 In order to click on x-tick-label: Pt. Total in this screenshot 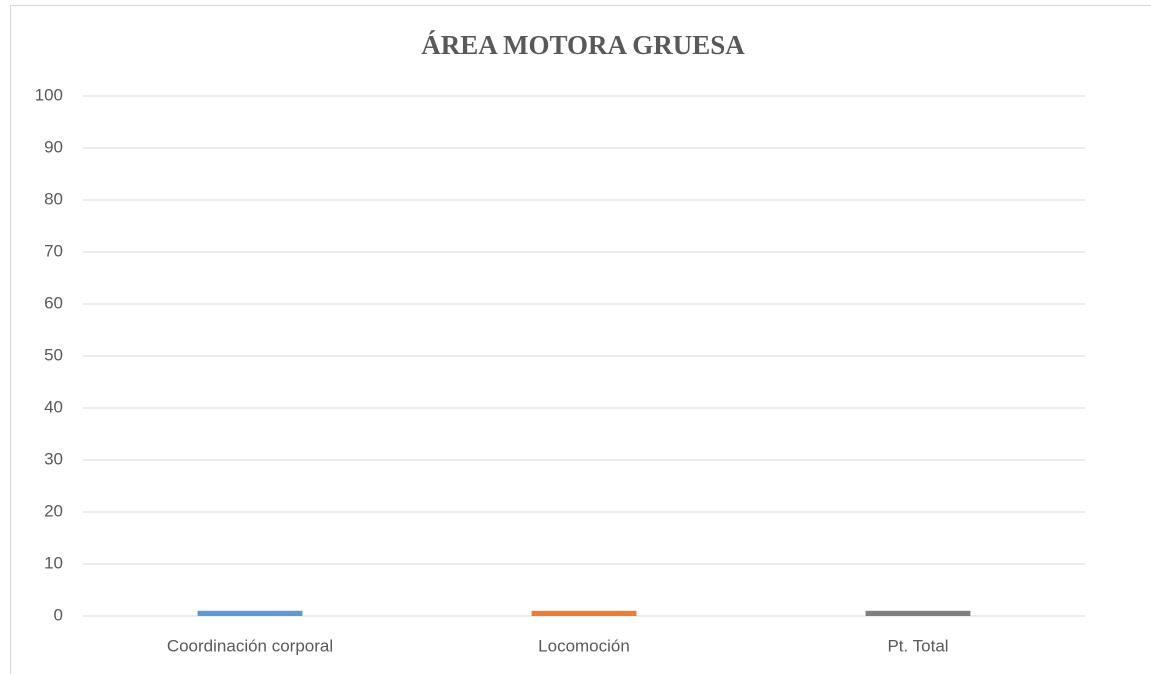, I will do `click(917, 645)`.